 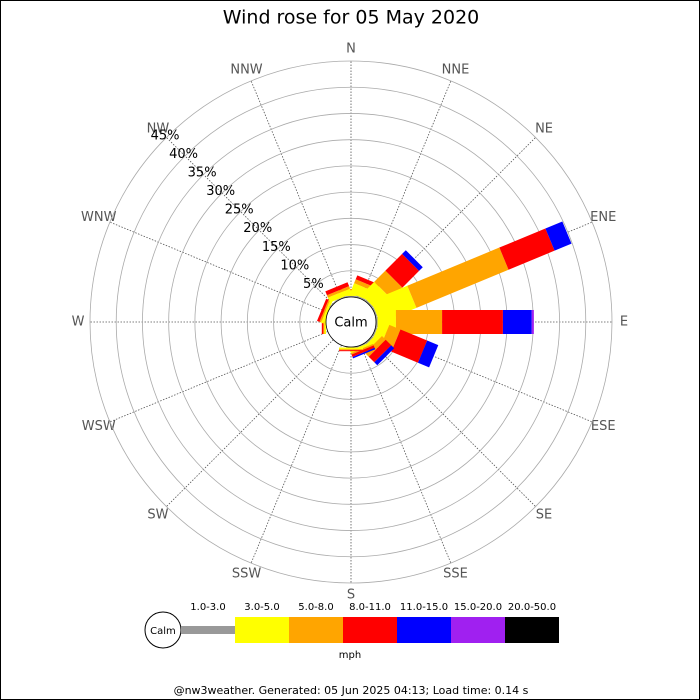 What do you see at coordinates (207, 607) in the screenshot?
I see `legend-label: 1.0-3.0` at bounding box center [207, 607].